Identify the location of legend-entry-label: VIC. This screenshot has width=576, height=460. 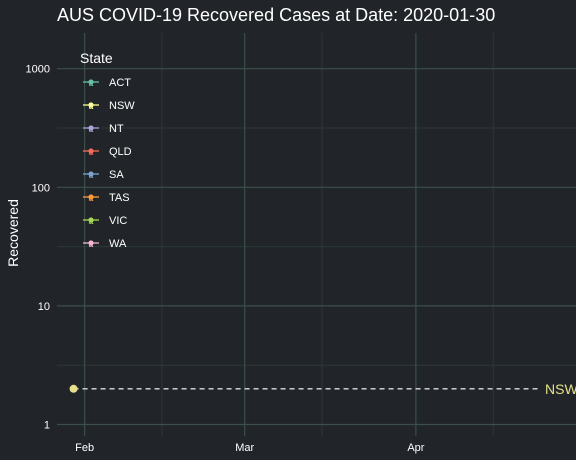
(118, 221).